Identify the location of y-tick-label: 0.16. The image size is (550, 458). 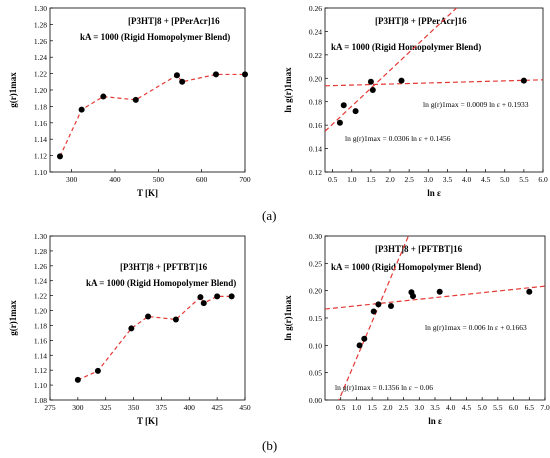
(315, 125).